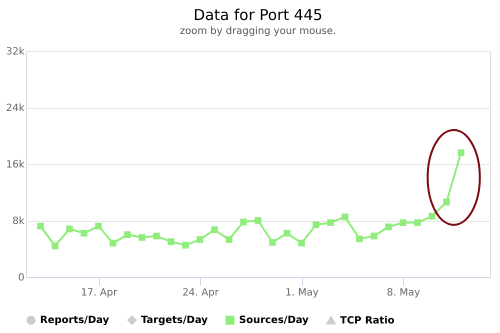 Image resolution: width=500 pixels, height=333 pixels. What do you see at coordinates (302, 293) in the screenshot?
I see `x-tick-label: 1. May` at bounding box center [302, 293].